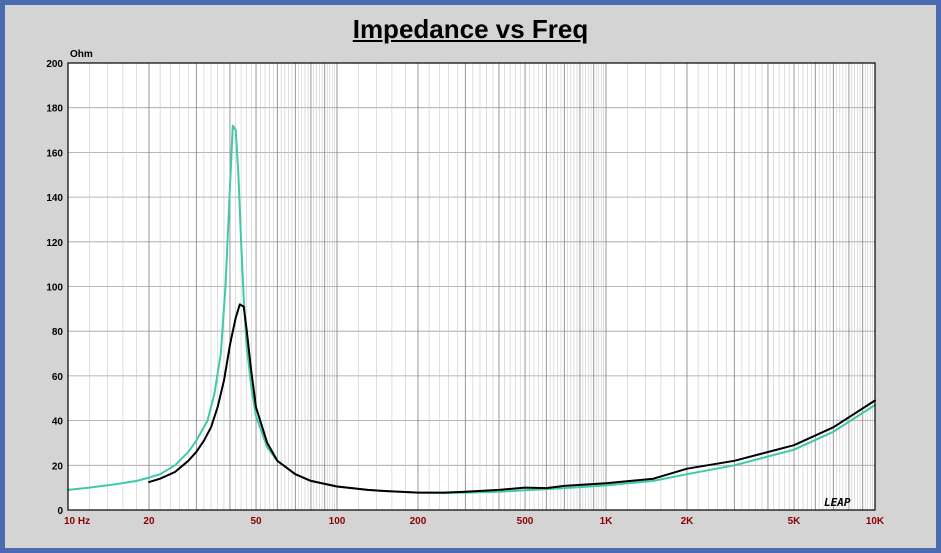 Image resolution: width=941 pixels, height=553 pixels. I want to click on y-tick-label: 0, so click(60, 511).